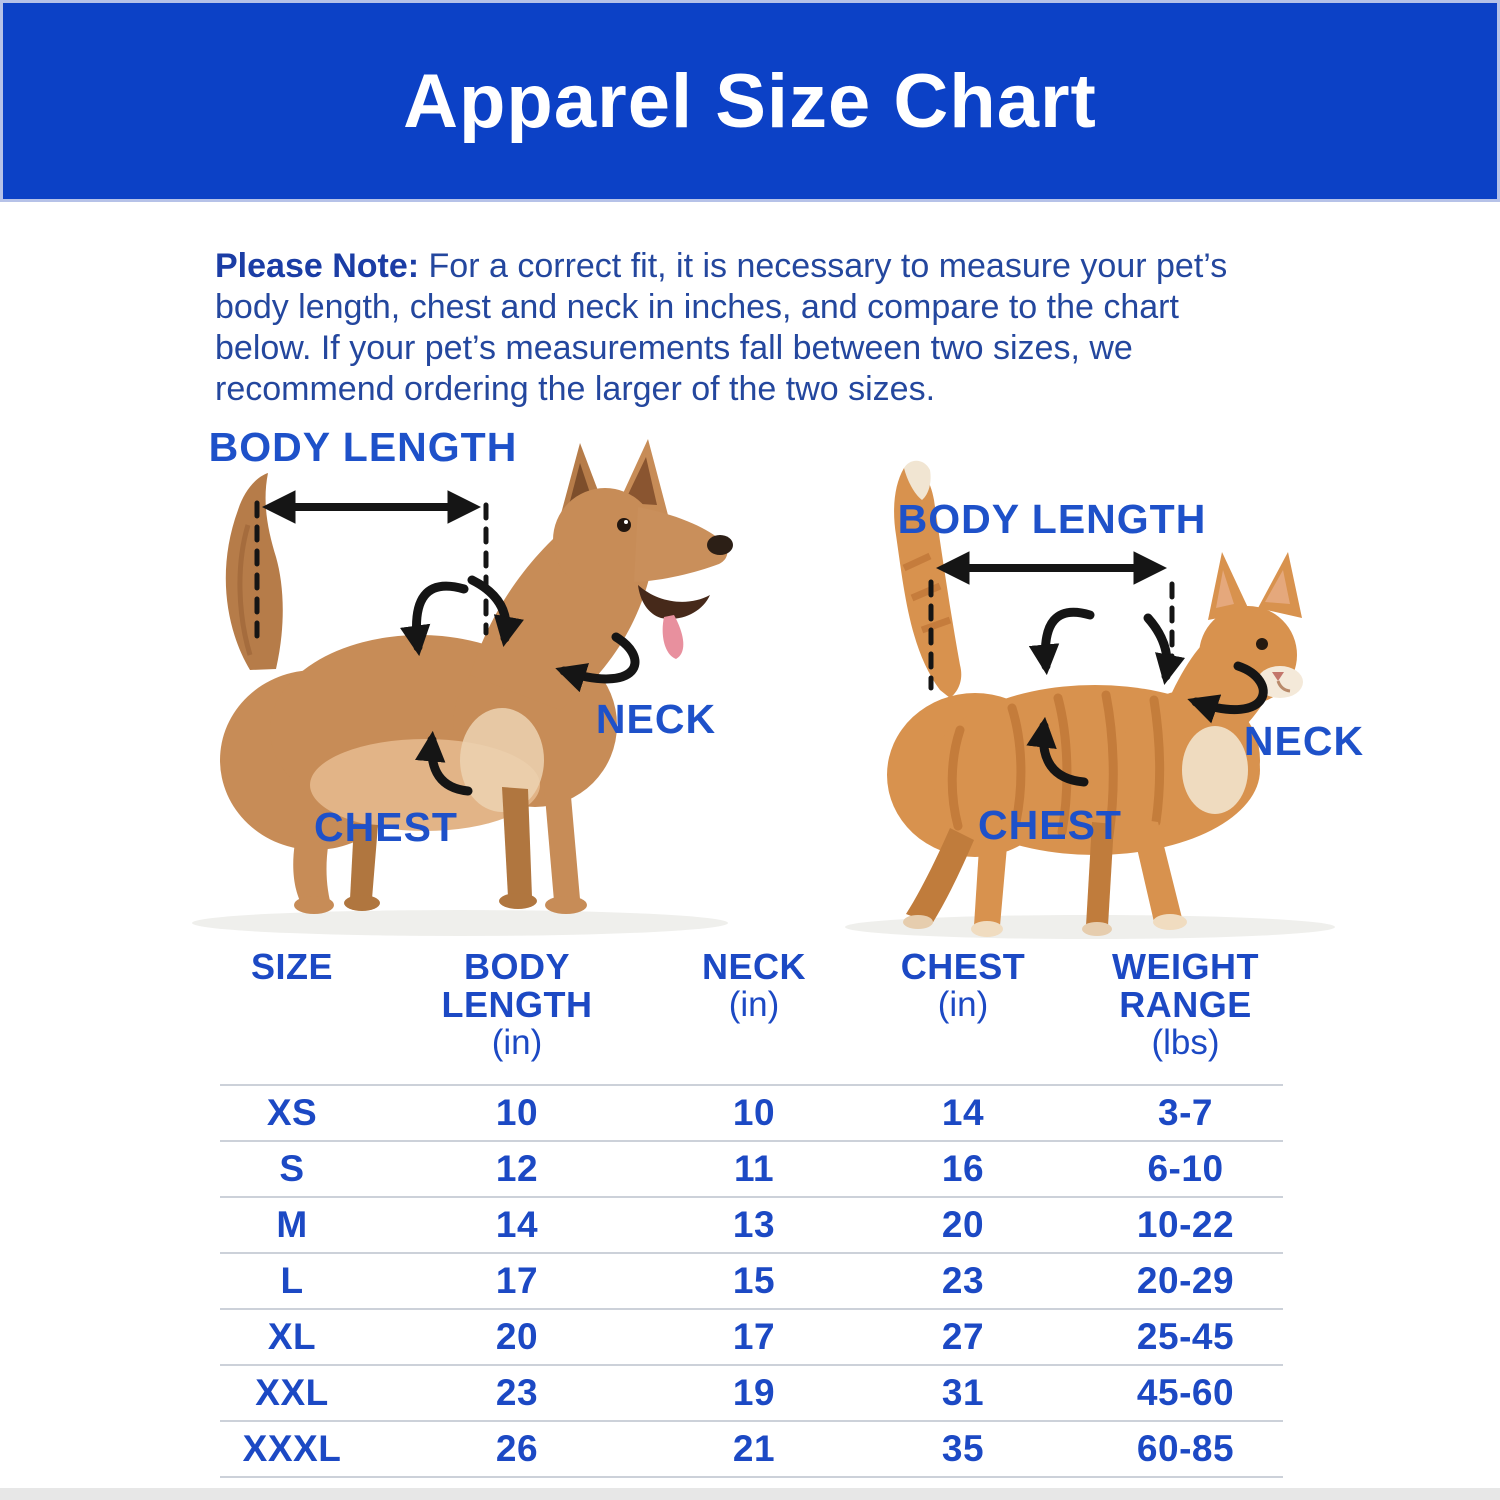  I want to click on dog-chest-label: CHEST, so click(386, 827).